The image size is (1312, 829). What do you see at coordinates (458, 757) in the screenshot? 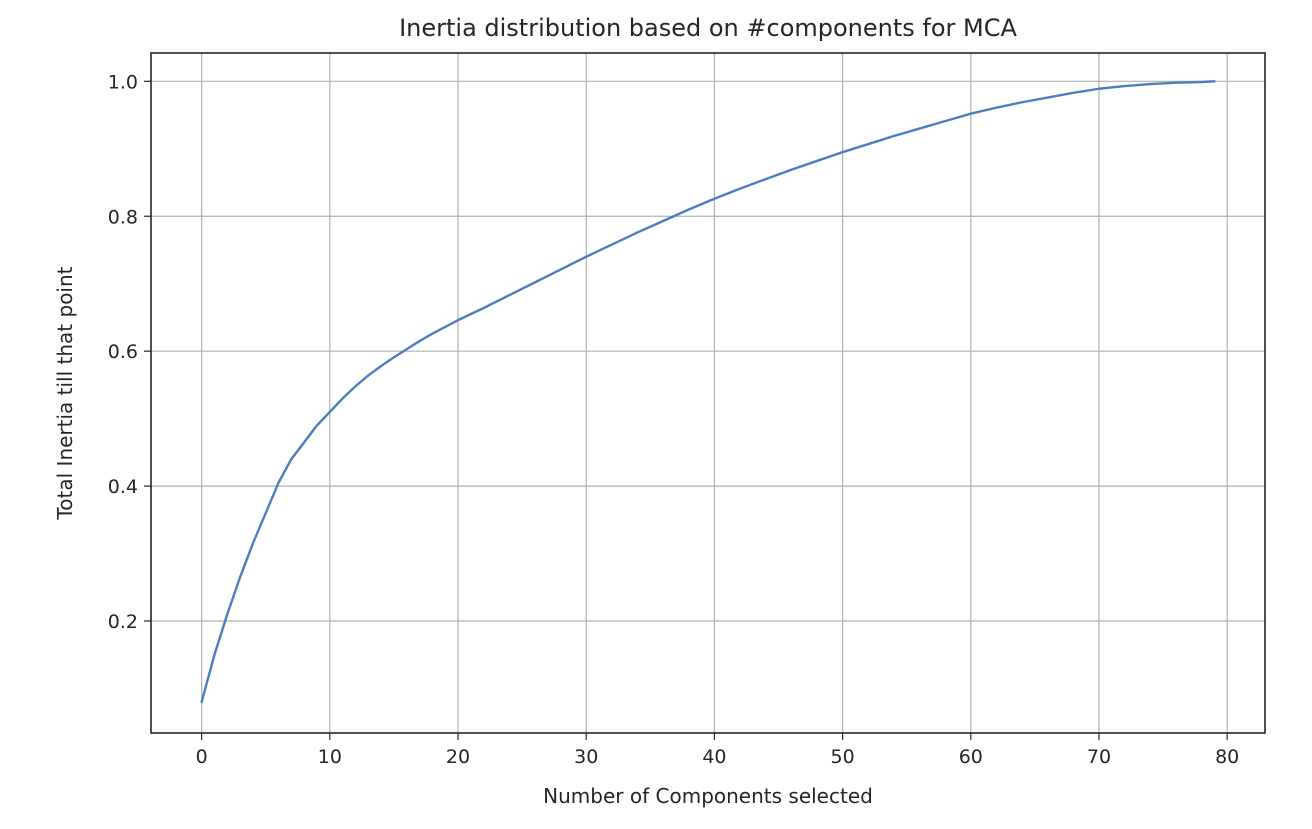
I see `x-tick-label: 20` at bounding box center [458, 757].